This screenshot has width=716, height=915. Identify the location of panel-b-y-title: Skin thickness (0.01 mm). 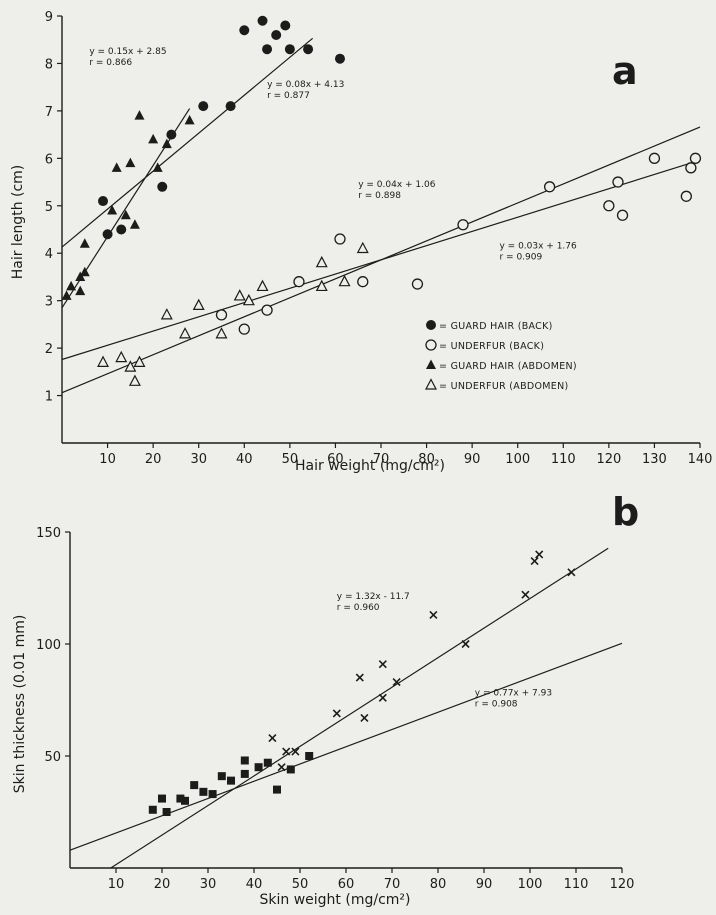
(20, 704).